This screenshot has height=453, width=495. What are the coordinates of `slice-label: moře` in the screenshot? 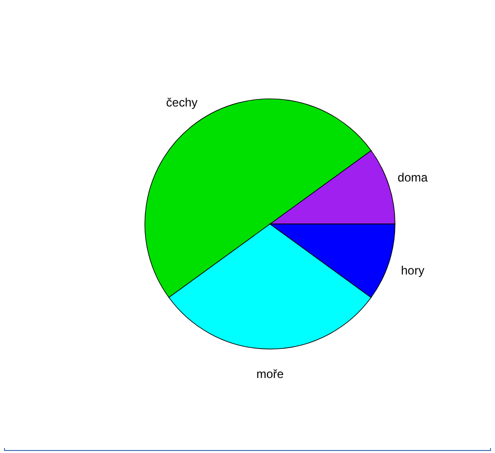 It's located at (270, 374).